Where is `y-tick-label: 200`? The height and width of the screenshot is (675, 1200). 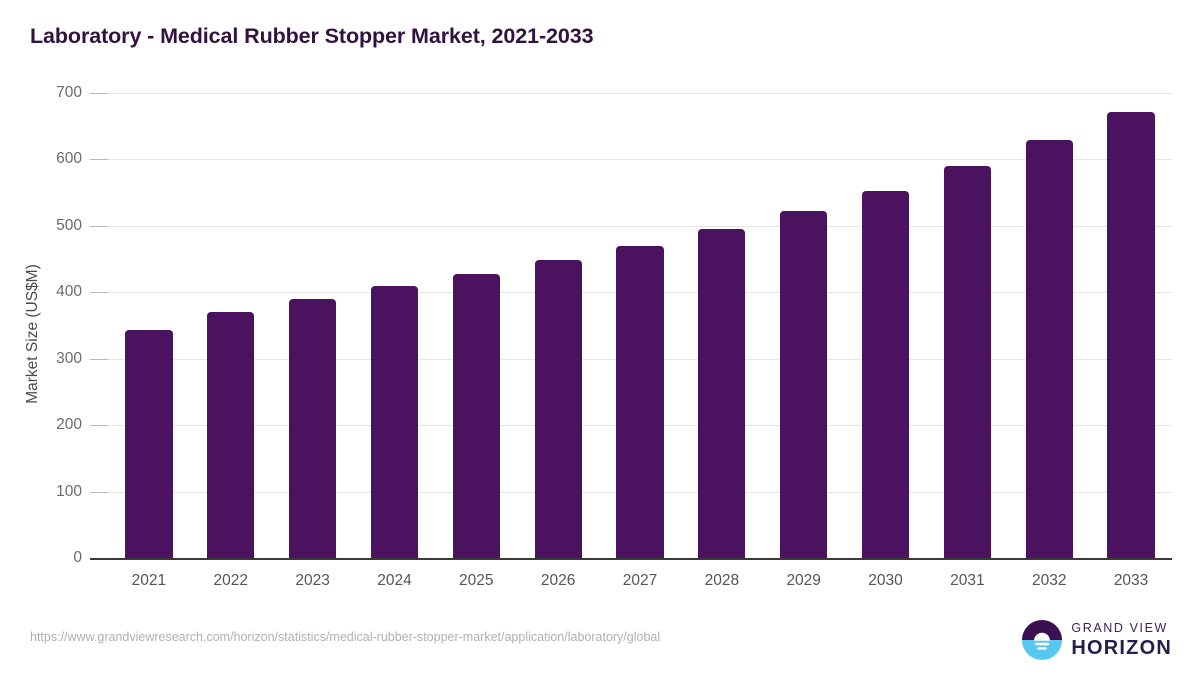
y-tick-label: 200 is located at coordinates (69, 425).